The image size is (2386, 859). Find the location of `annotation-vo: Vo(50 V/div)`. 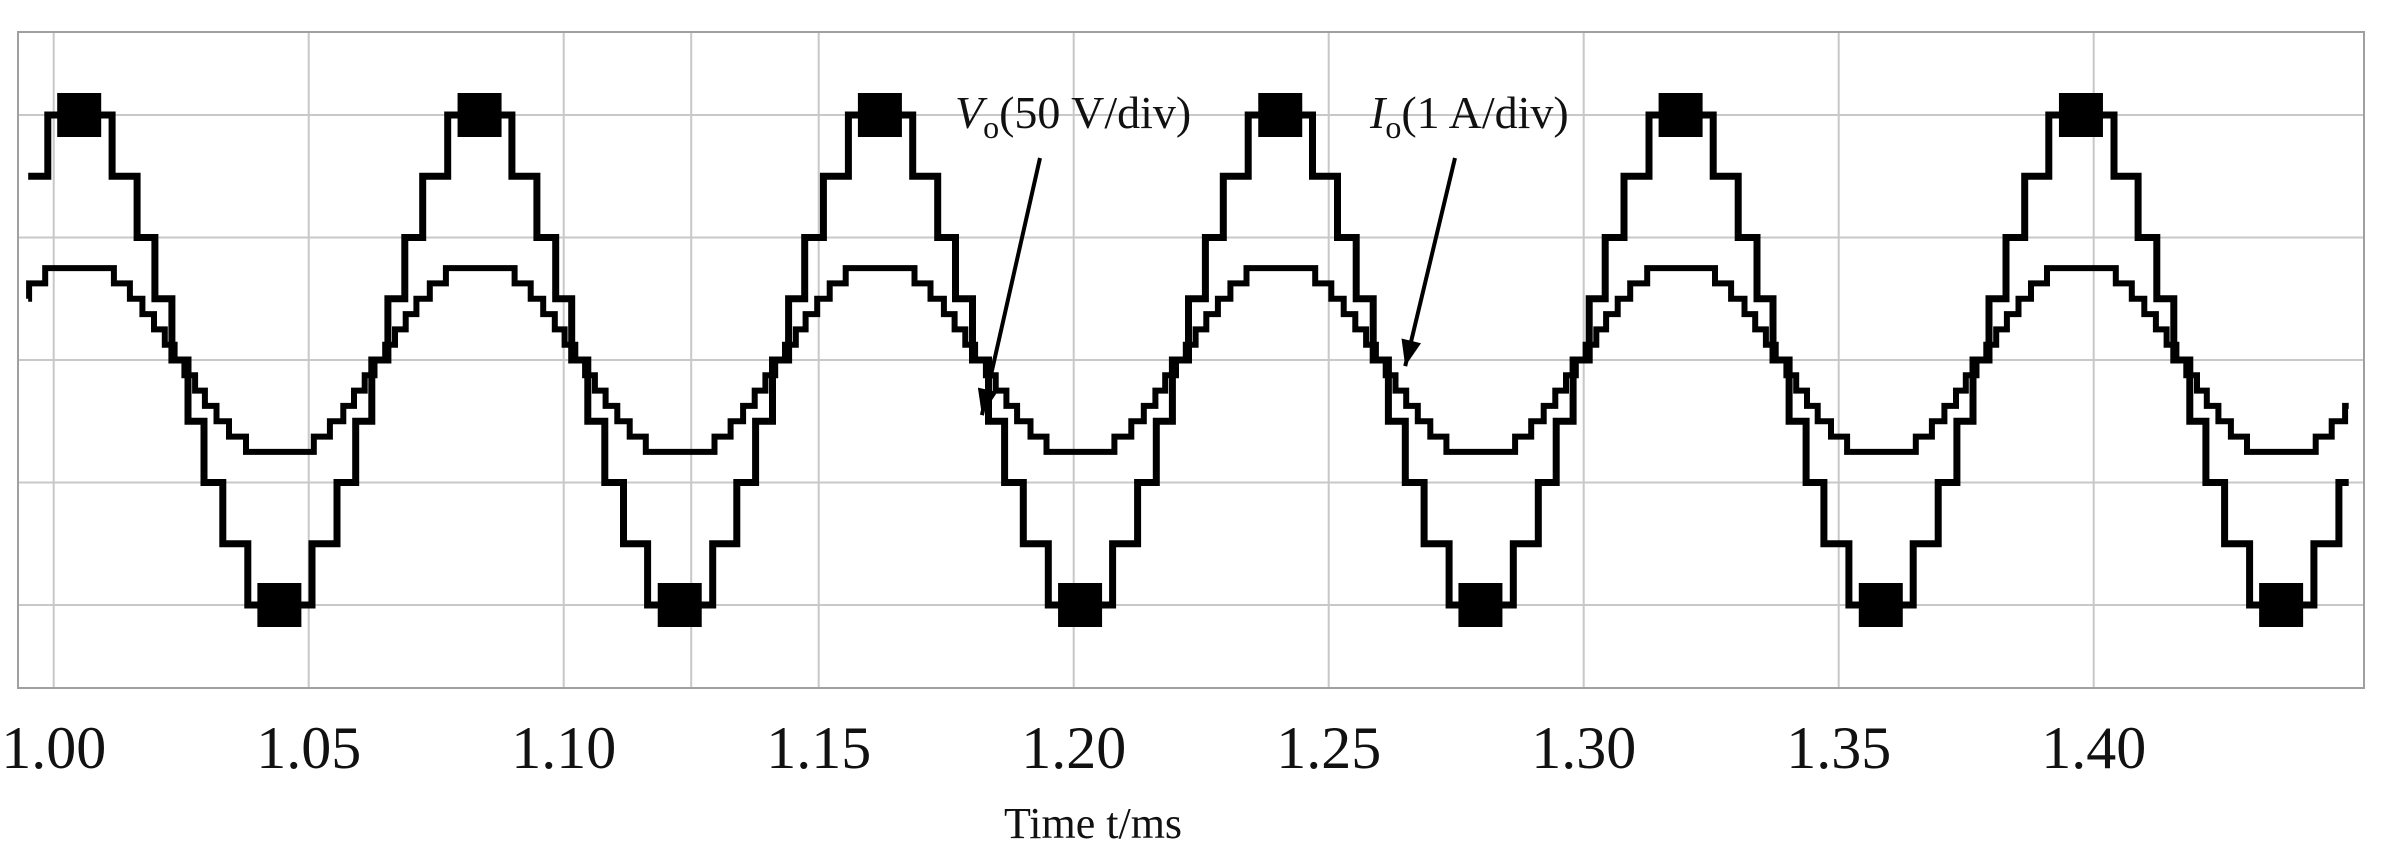

annotation-vo: Vo(50 V/div) is located at coordinates (1073, 116).